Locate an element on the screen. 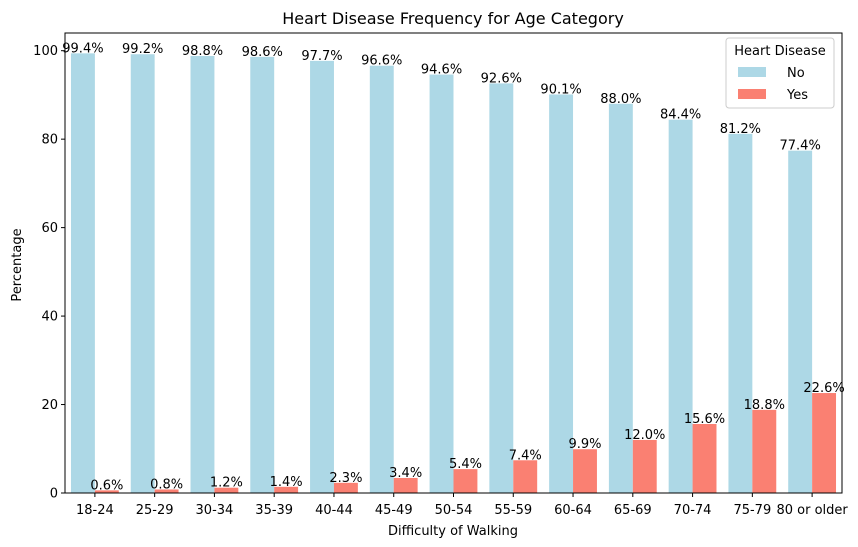 Image resolution: width=858 pixels, height=547 pixels. value-label-yes-80 or older: 22.6% is located at coordinates (823, 388).